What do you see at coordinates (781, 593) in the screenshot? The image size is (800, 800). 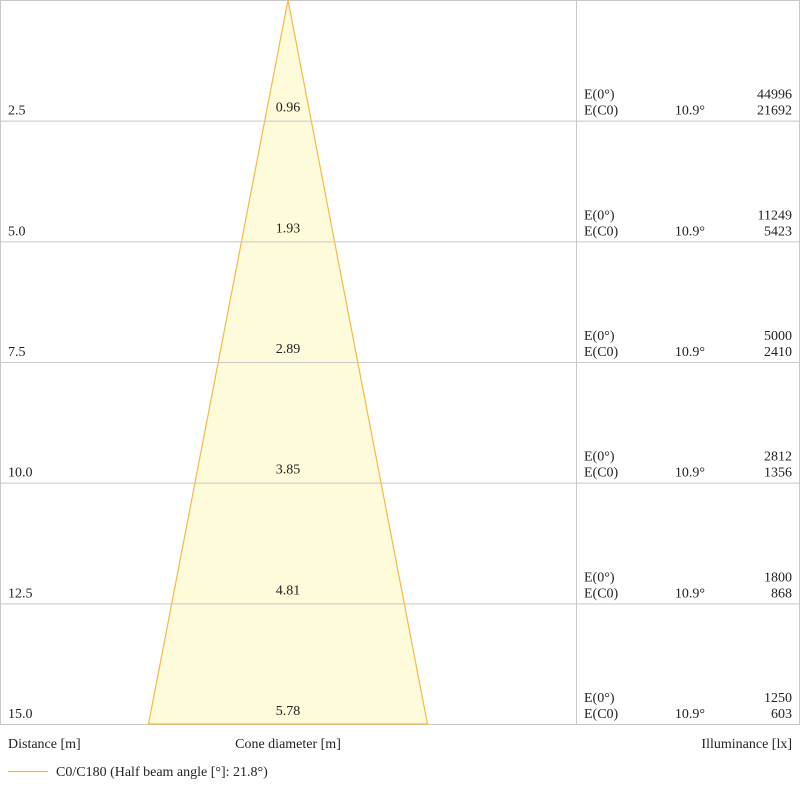 I see `ec0-value: 868` at bounding box center [781, 593].